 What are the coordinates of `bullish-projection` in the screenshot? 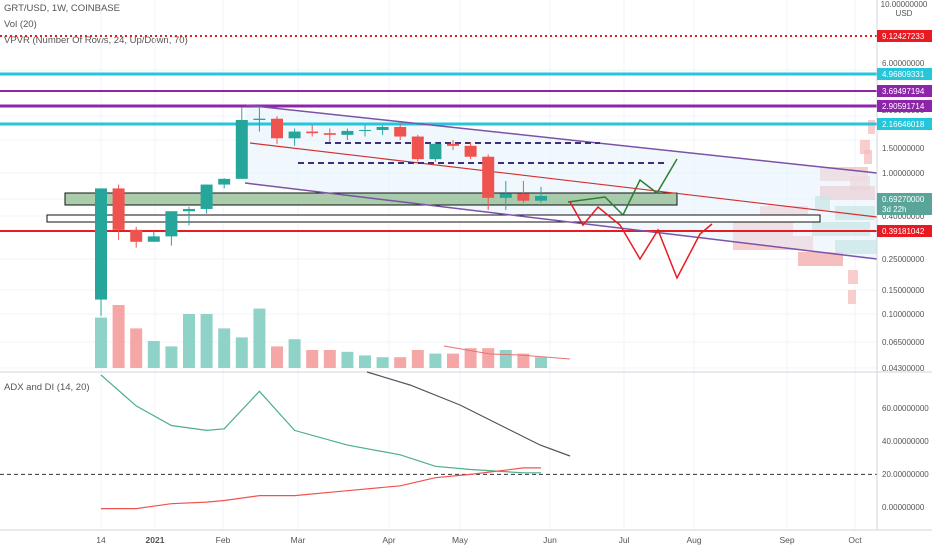 It's located at (622, 187).